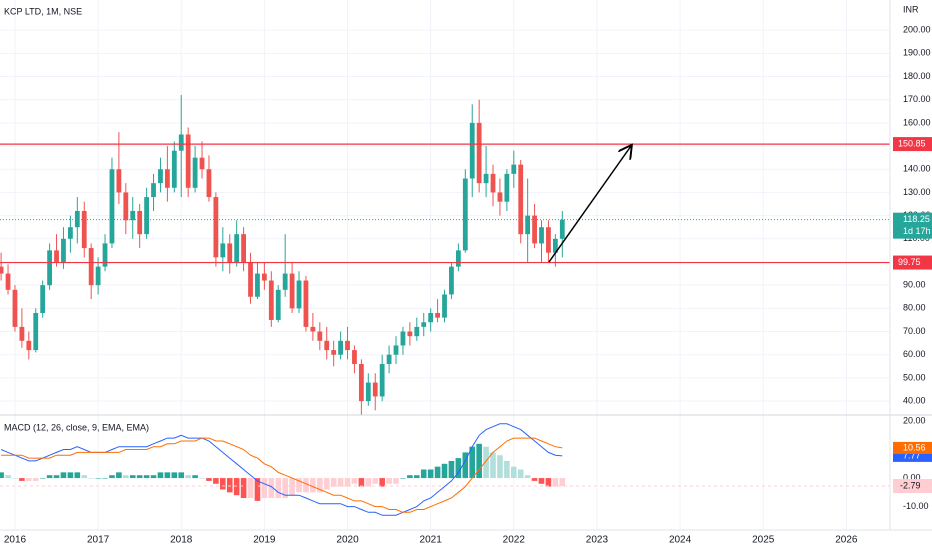 This screenshot has width=932, height=550. I want to click on y-tick-label: 160.00, so click(917, 122).